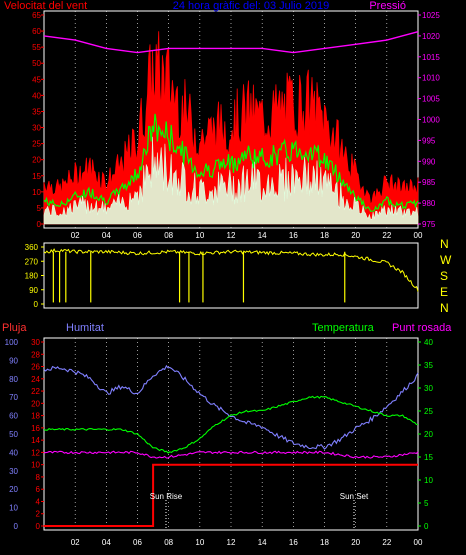 This screenshot has width=466, height=555. Describe the element at coordinates (34, 276) in the screenshot. I see `direction-y-axis: 0 90 180 270 360` at that location.